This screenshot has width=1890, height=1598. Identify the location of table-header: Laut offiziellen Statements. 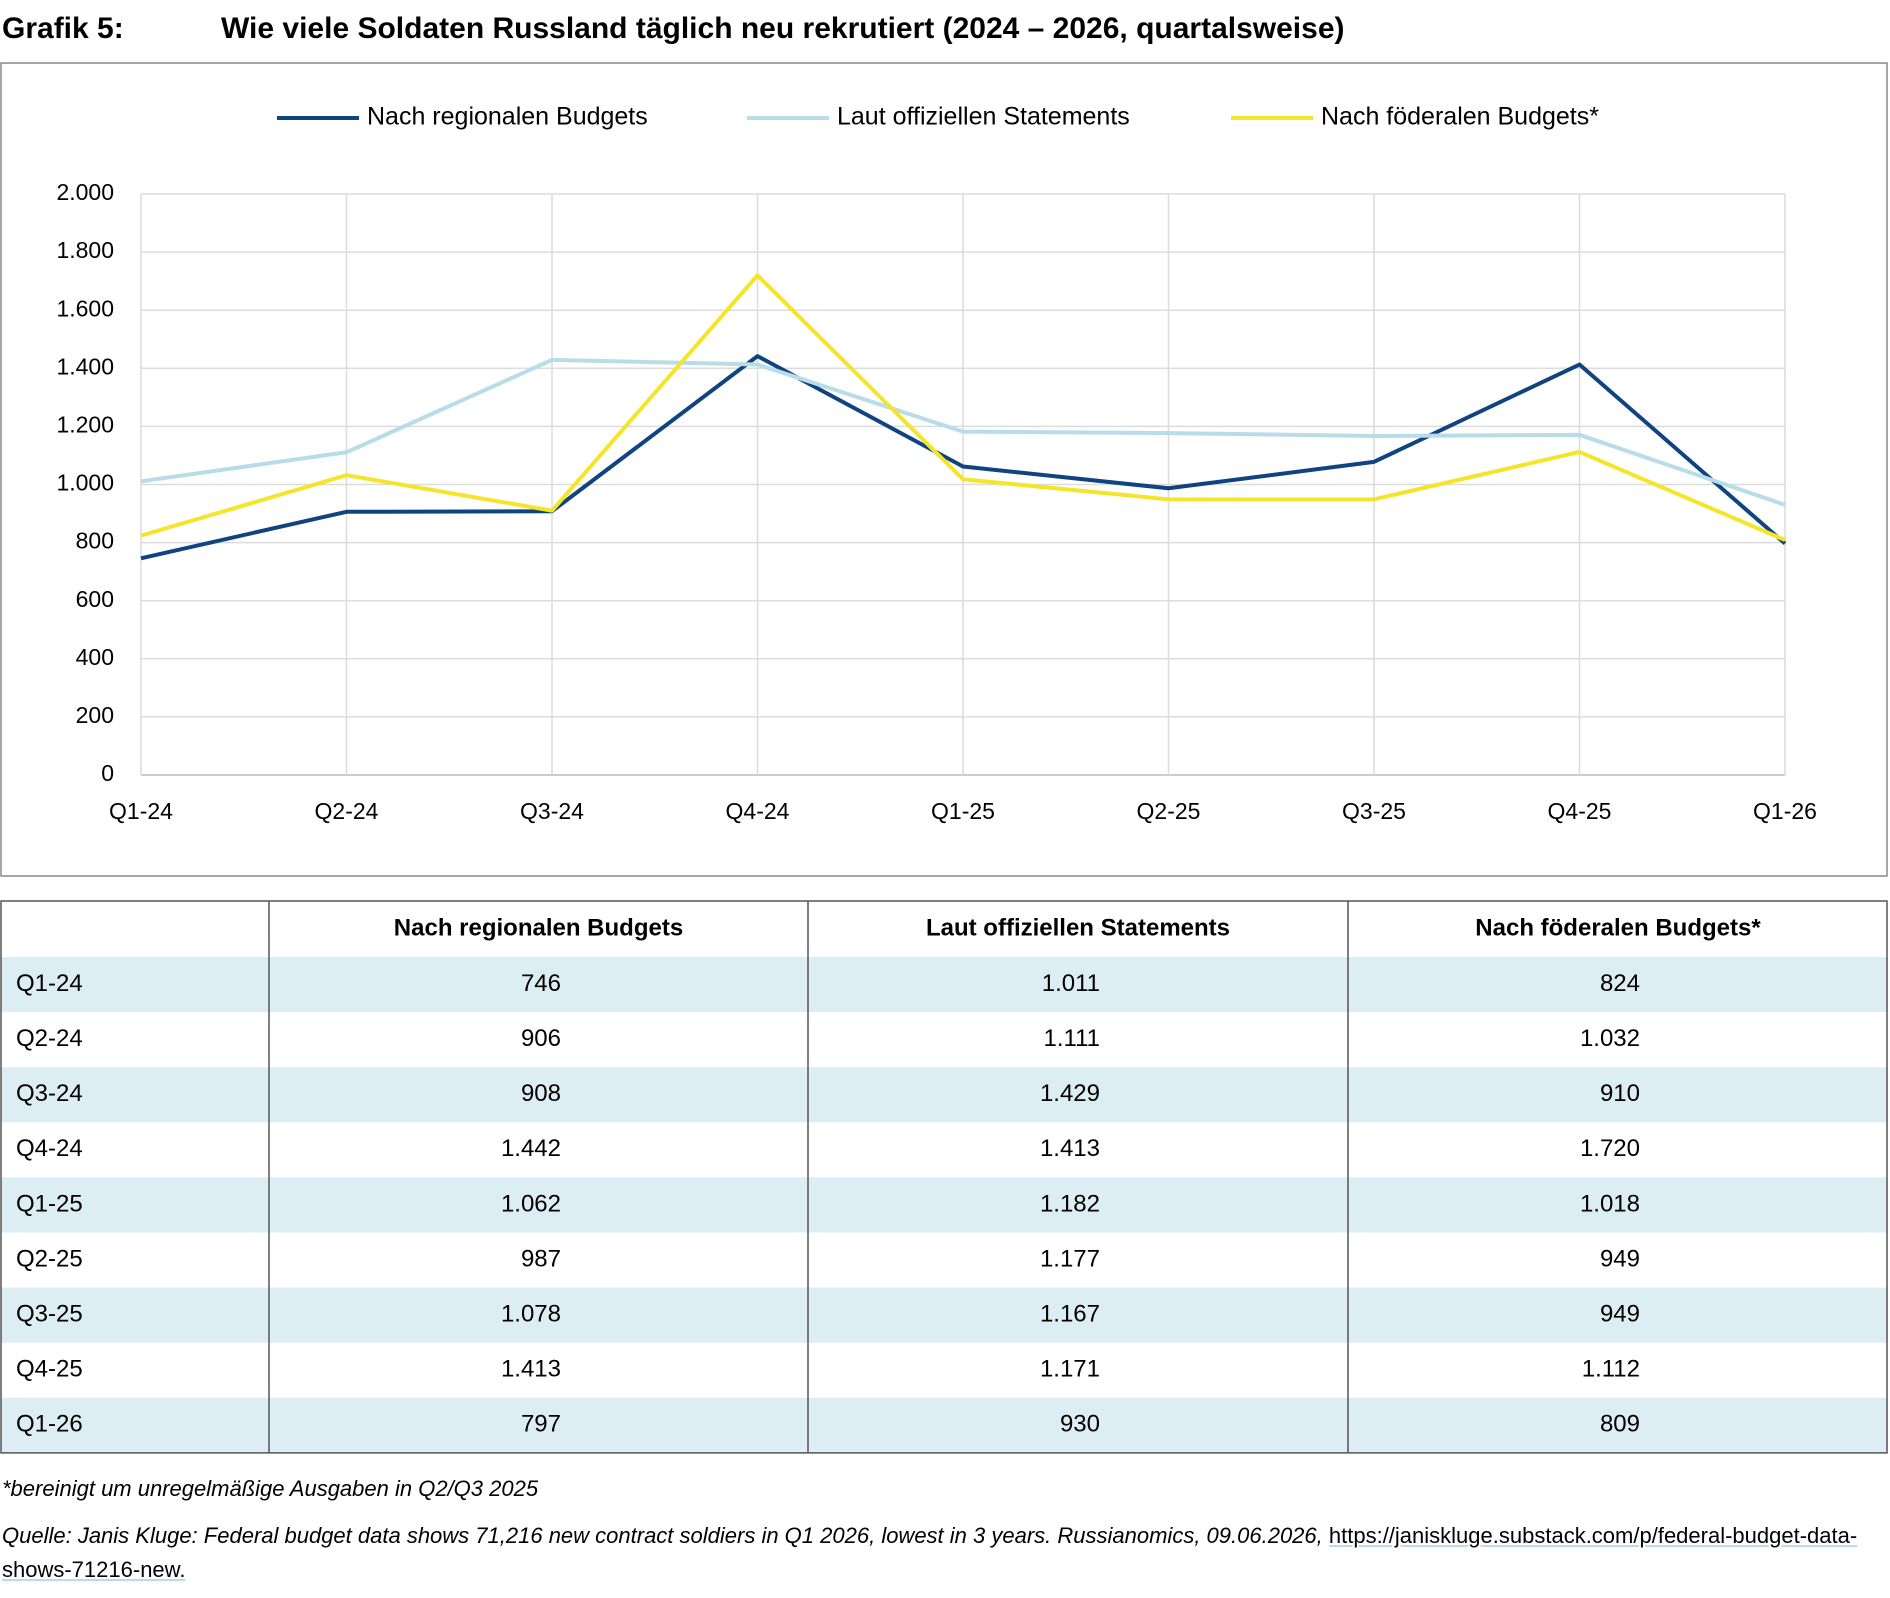
(1078, 927).